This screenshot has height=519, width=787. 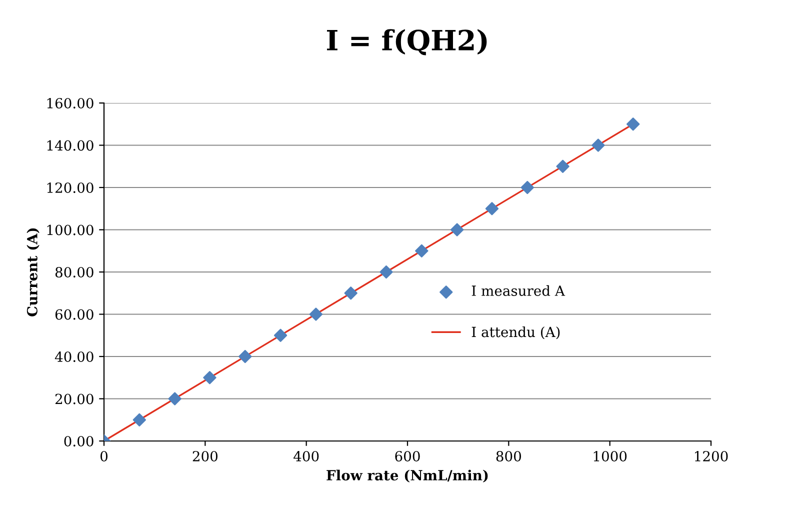 What do you see at coordinates (33, 272) in the screenshot?
I see `y-axis-title: Current (A)` at bounding box center [33, 272].